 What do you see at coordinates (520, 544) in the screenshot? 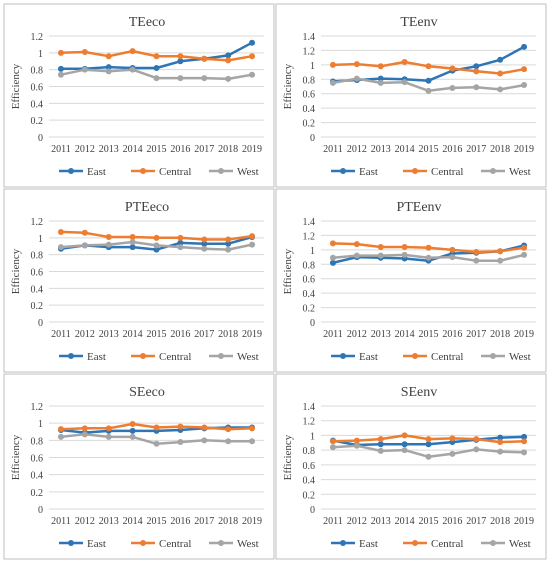
I see `legend-label-west: West` at bounding box center [520, 544].